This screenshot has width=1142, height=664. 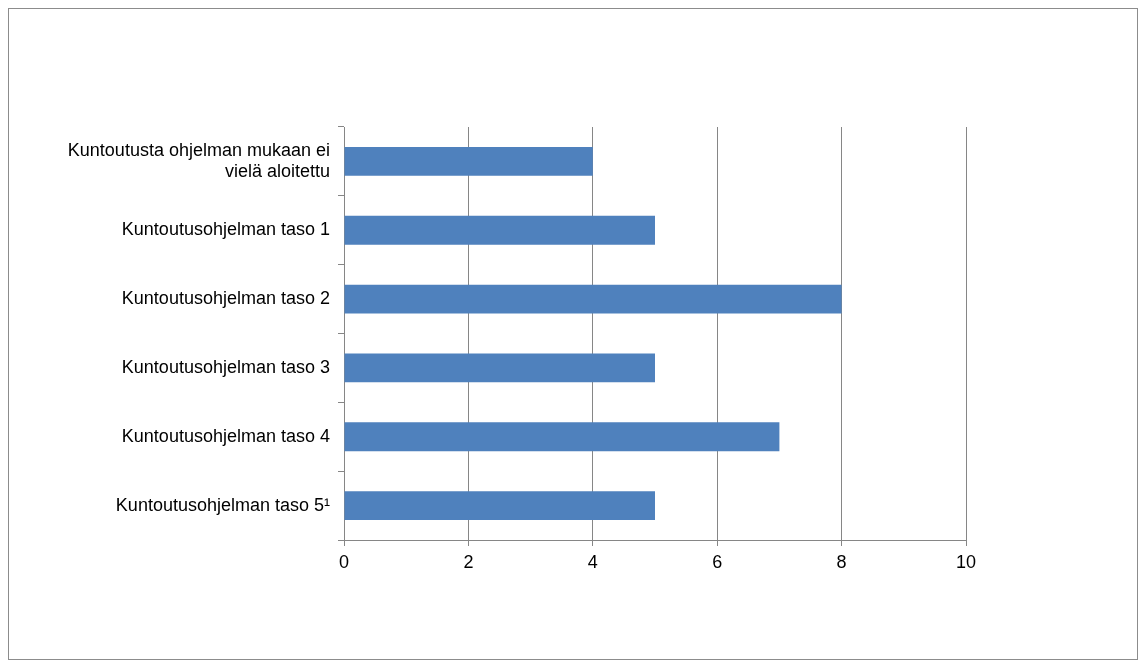 I want to click on x-tick-label: 10, so click(x=966, y=561).